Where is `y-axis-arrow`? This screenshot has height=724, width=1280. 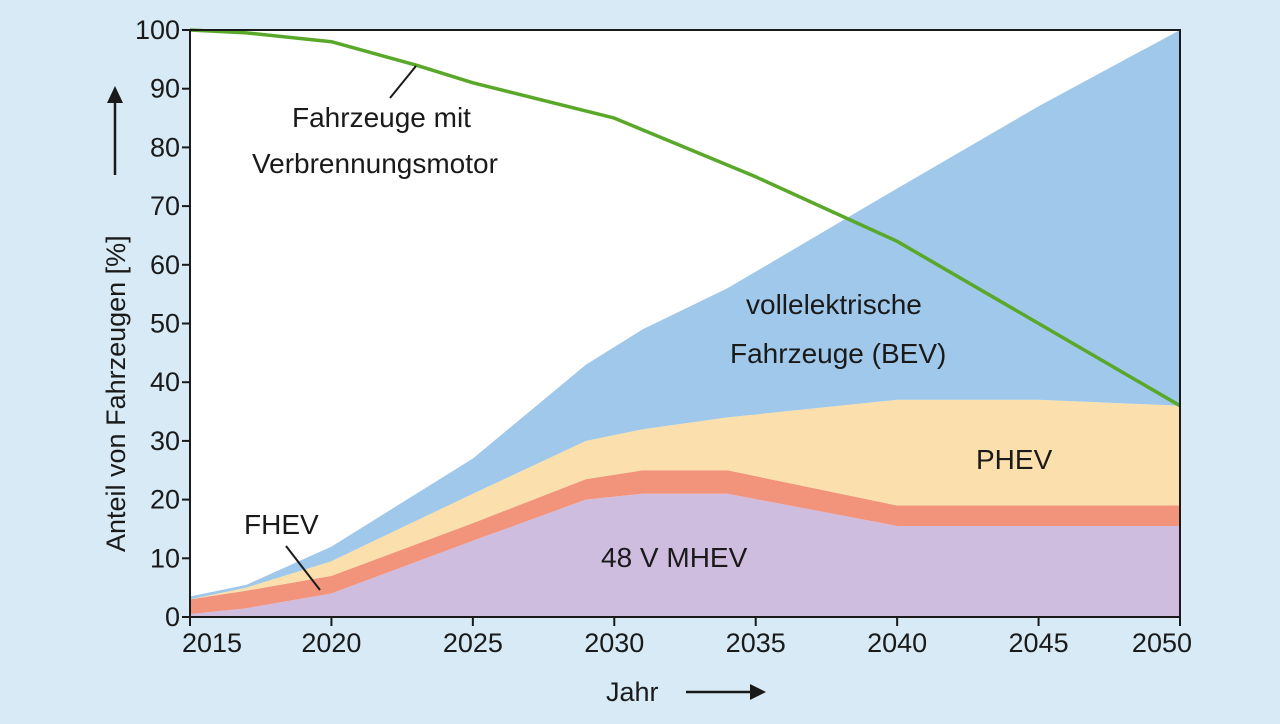
y-axis-arrow is located at coordinates (115, 130).